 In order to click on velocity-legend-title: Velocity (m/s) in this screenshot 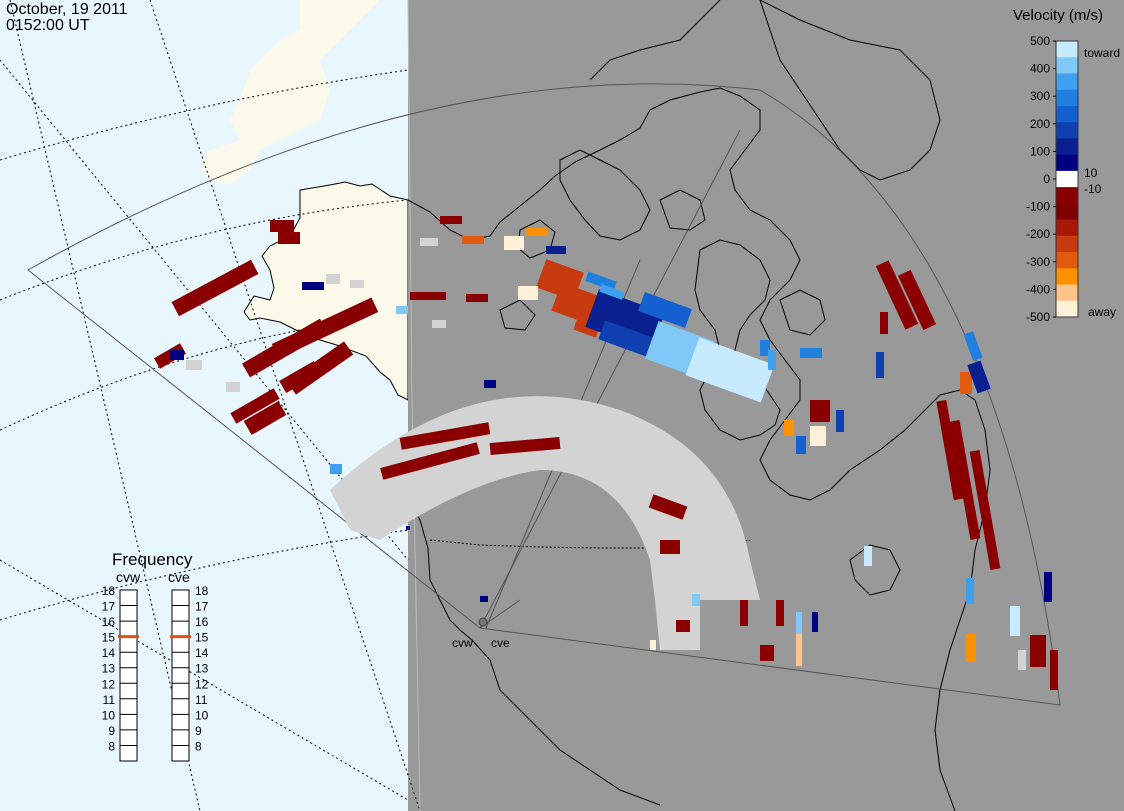, I will do `click(1058, 15)`.